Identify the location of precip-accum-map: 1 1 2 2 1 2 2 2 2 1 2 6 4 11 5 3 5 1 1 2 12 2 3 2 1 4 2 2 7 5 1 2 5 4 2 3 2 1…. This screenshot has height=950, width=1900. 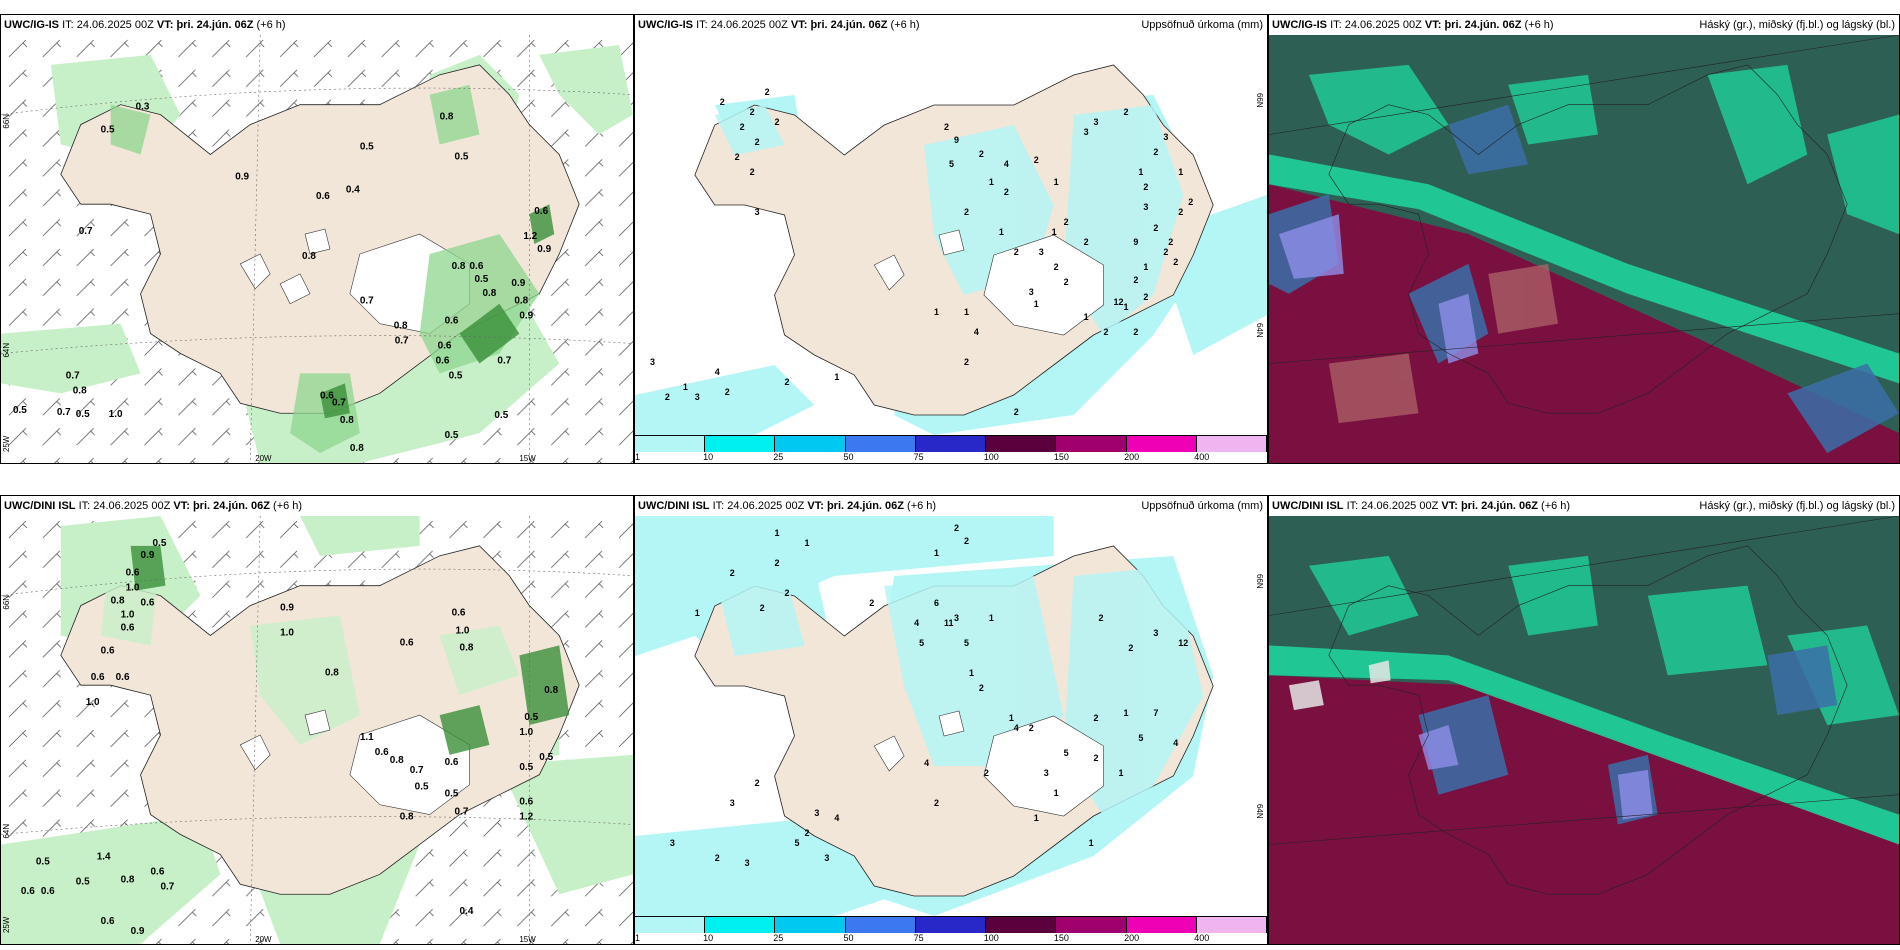
(951, 716).